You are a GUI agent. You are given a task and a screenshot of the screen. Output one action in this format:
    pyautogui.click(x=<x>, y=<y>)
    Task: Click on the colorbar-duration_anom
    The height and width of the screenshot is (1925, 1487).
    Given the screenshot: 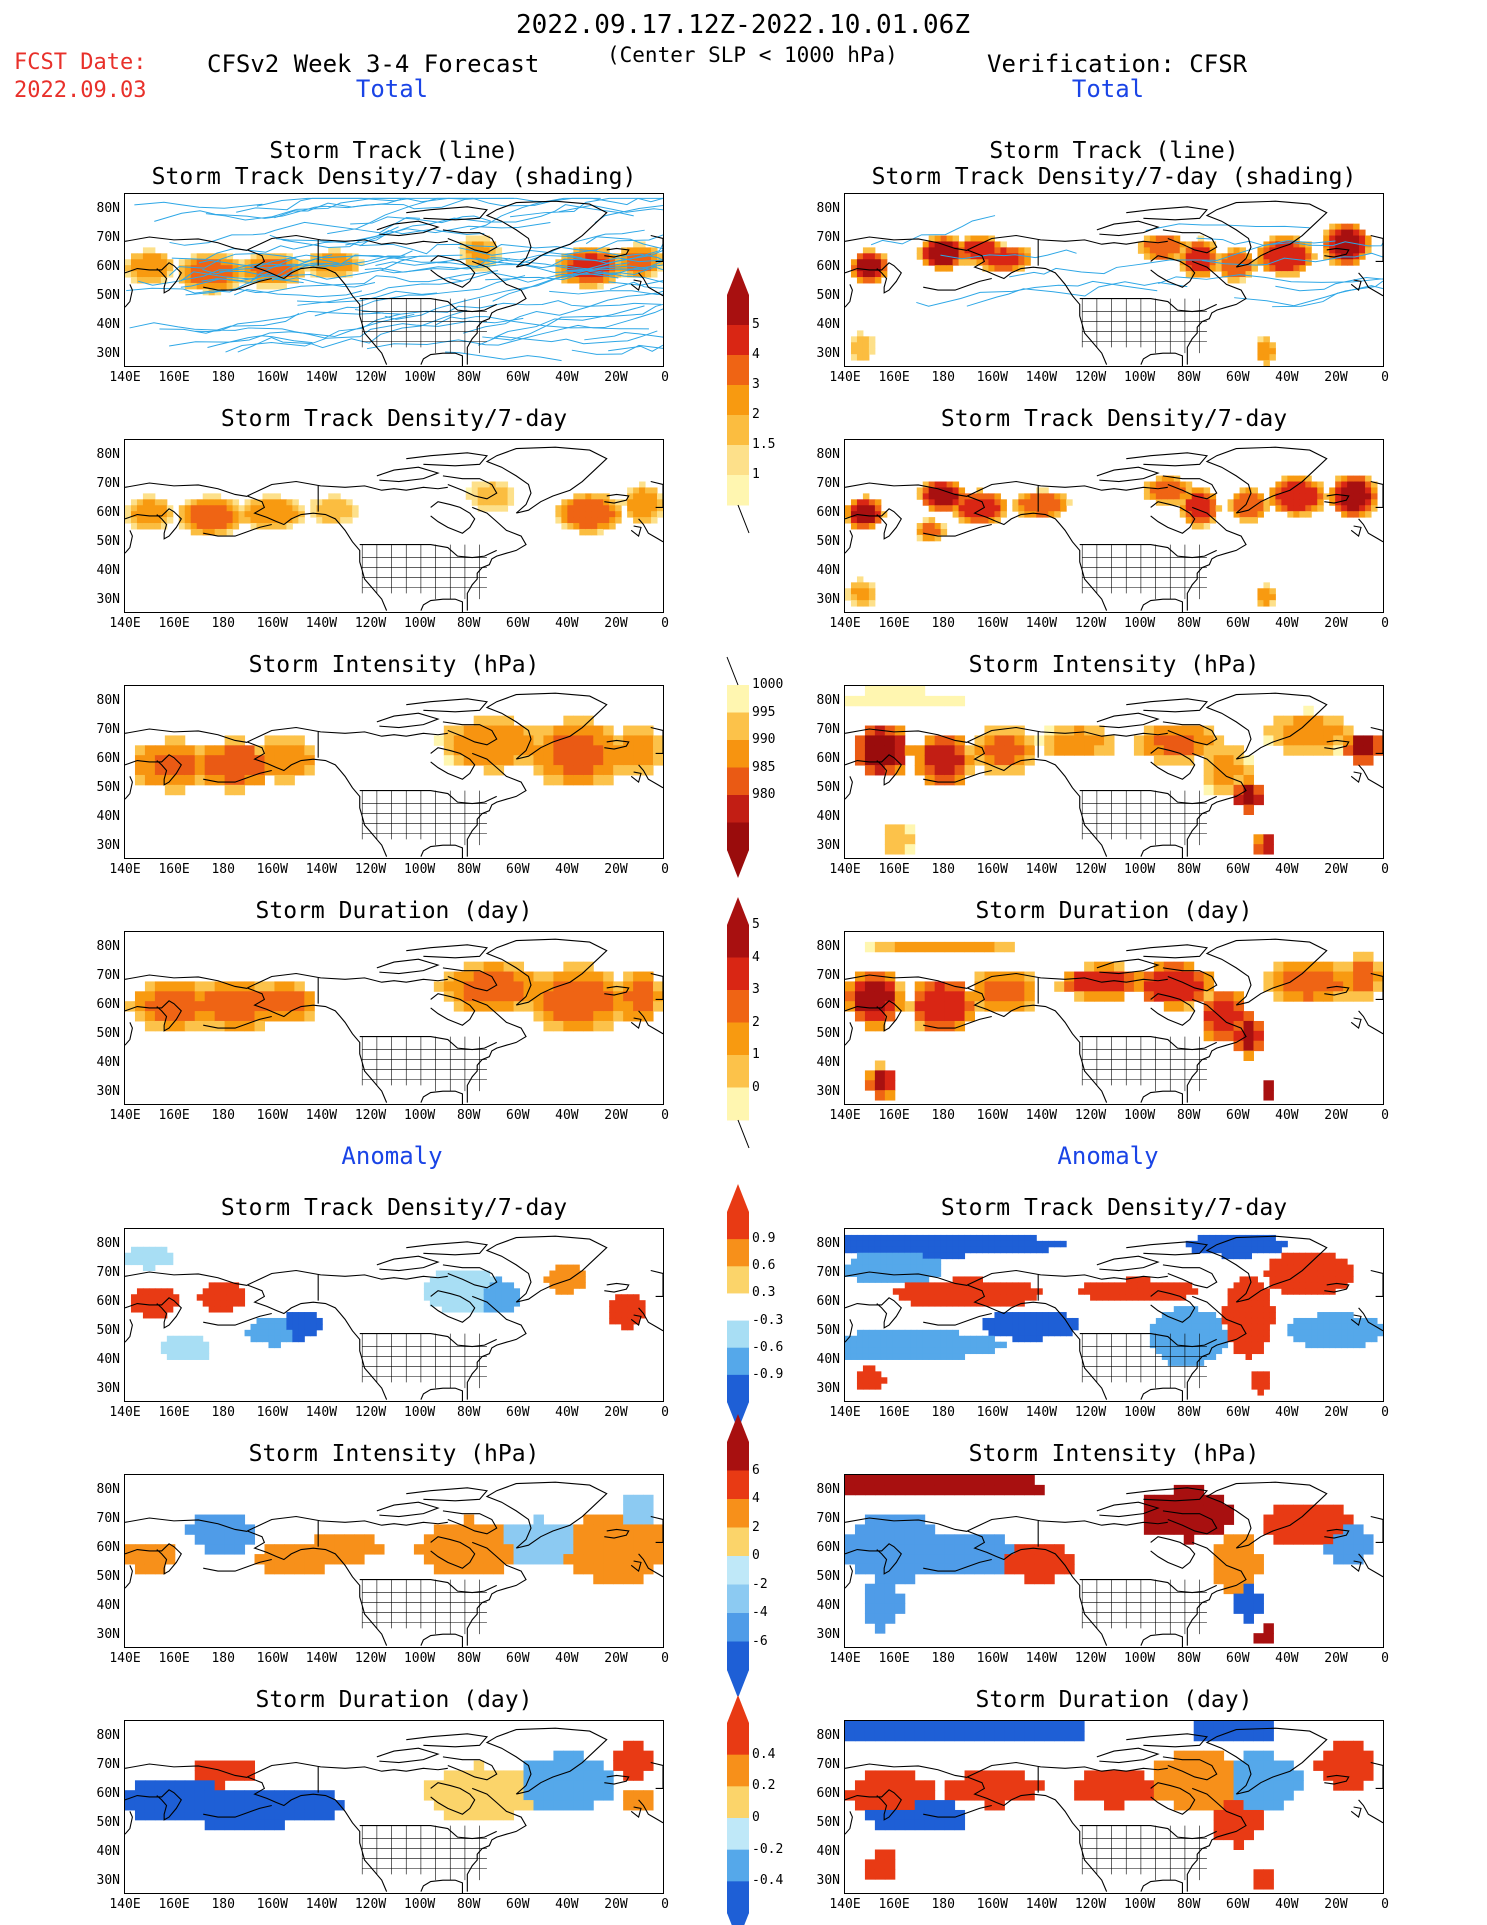 What is the action you would take?
    pyautogui.click(x=738, y=1810)
    